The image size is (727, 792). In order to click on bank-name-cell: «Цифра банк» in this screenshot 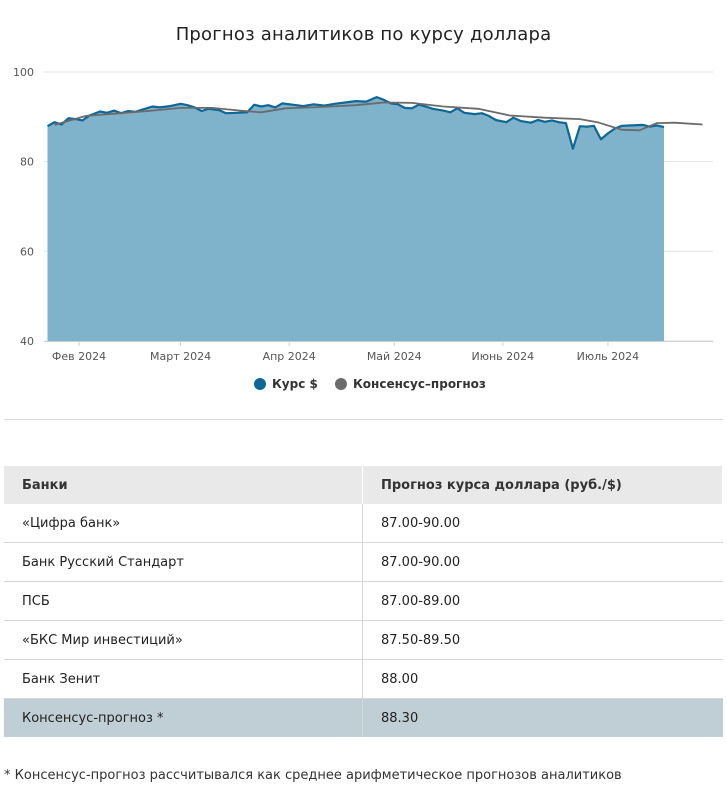, I will do `click(183, 523)`.